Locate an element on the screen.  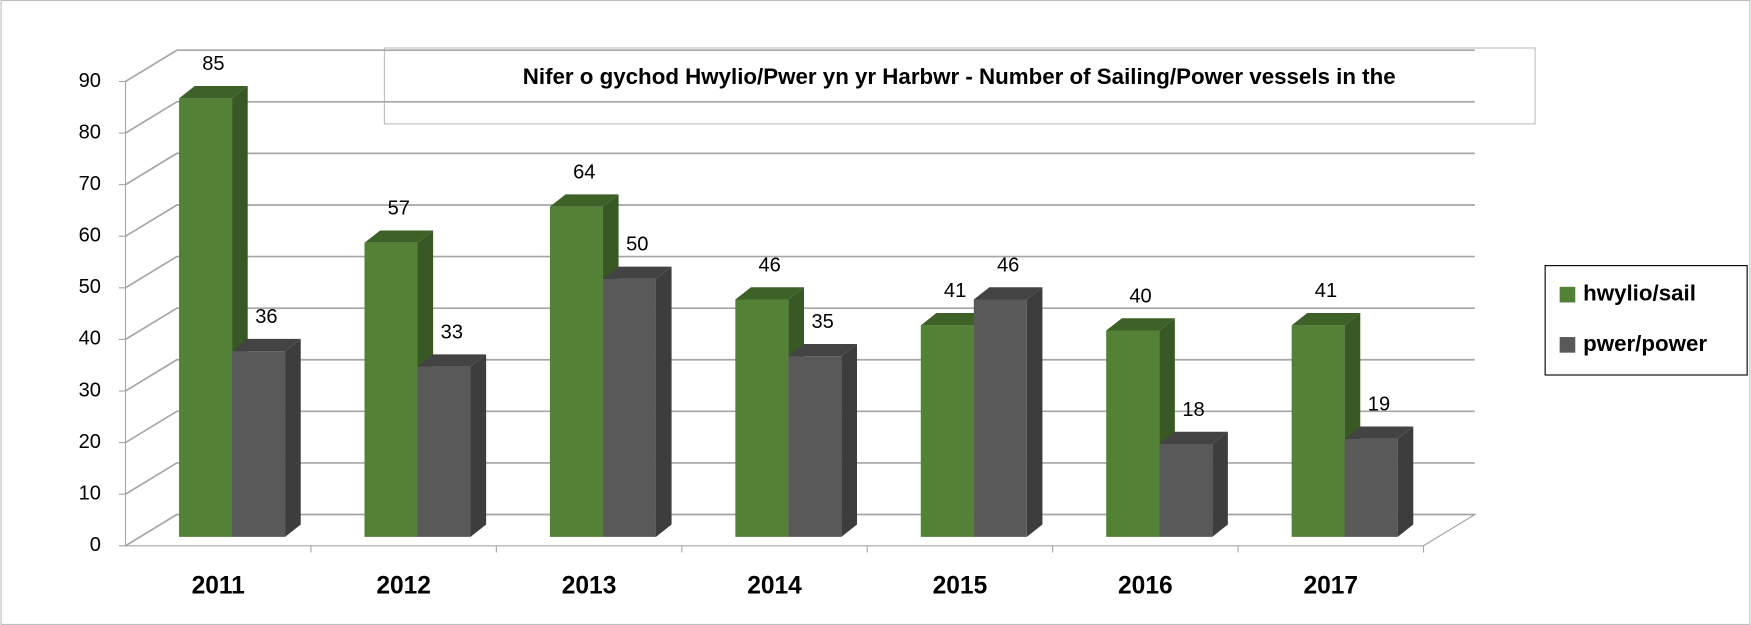
x-tick-label: 2012 is located at coordinates (403, 586).